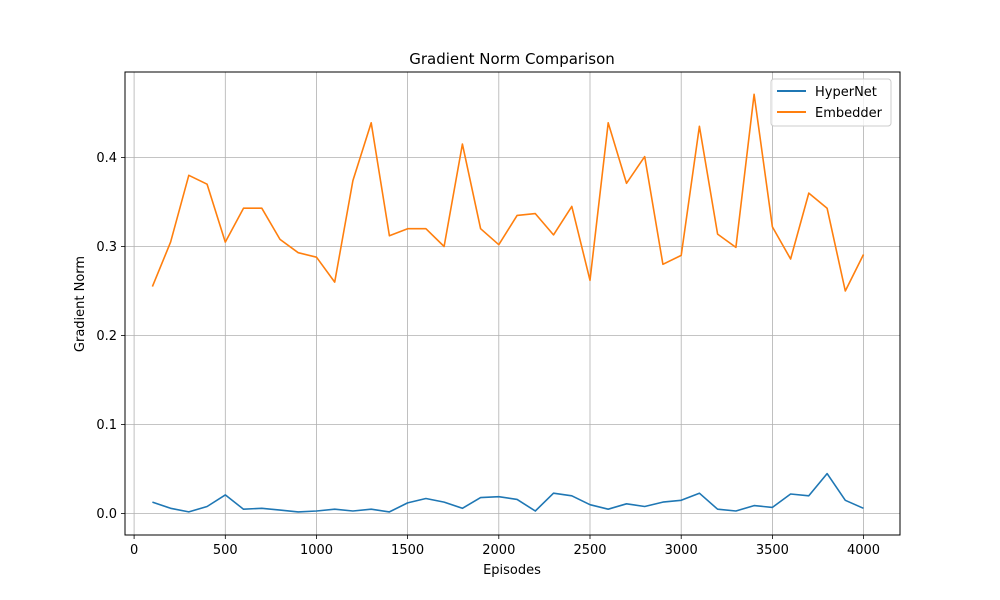 This screenshot has width=1000, height=600. Describe the element at coordinates (498, 550) in the screenshot. I see `x-tick-label: 2000` at that location.